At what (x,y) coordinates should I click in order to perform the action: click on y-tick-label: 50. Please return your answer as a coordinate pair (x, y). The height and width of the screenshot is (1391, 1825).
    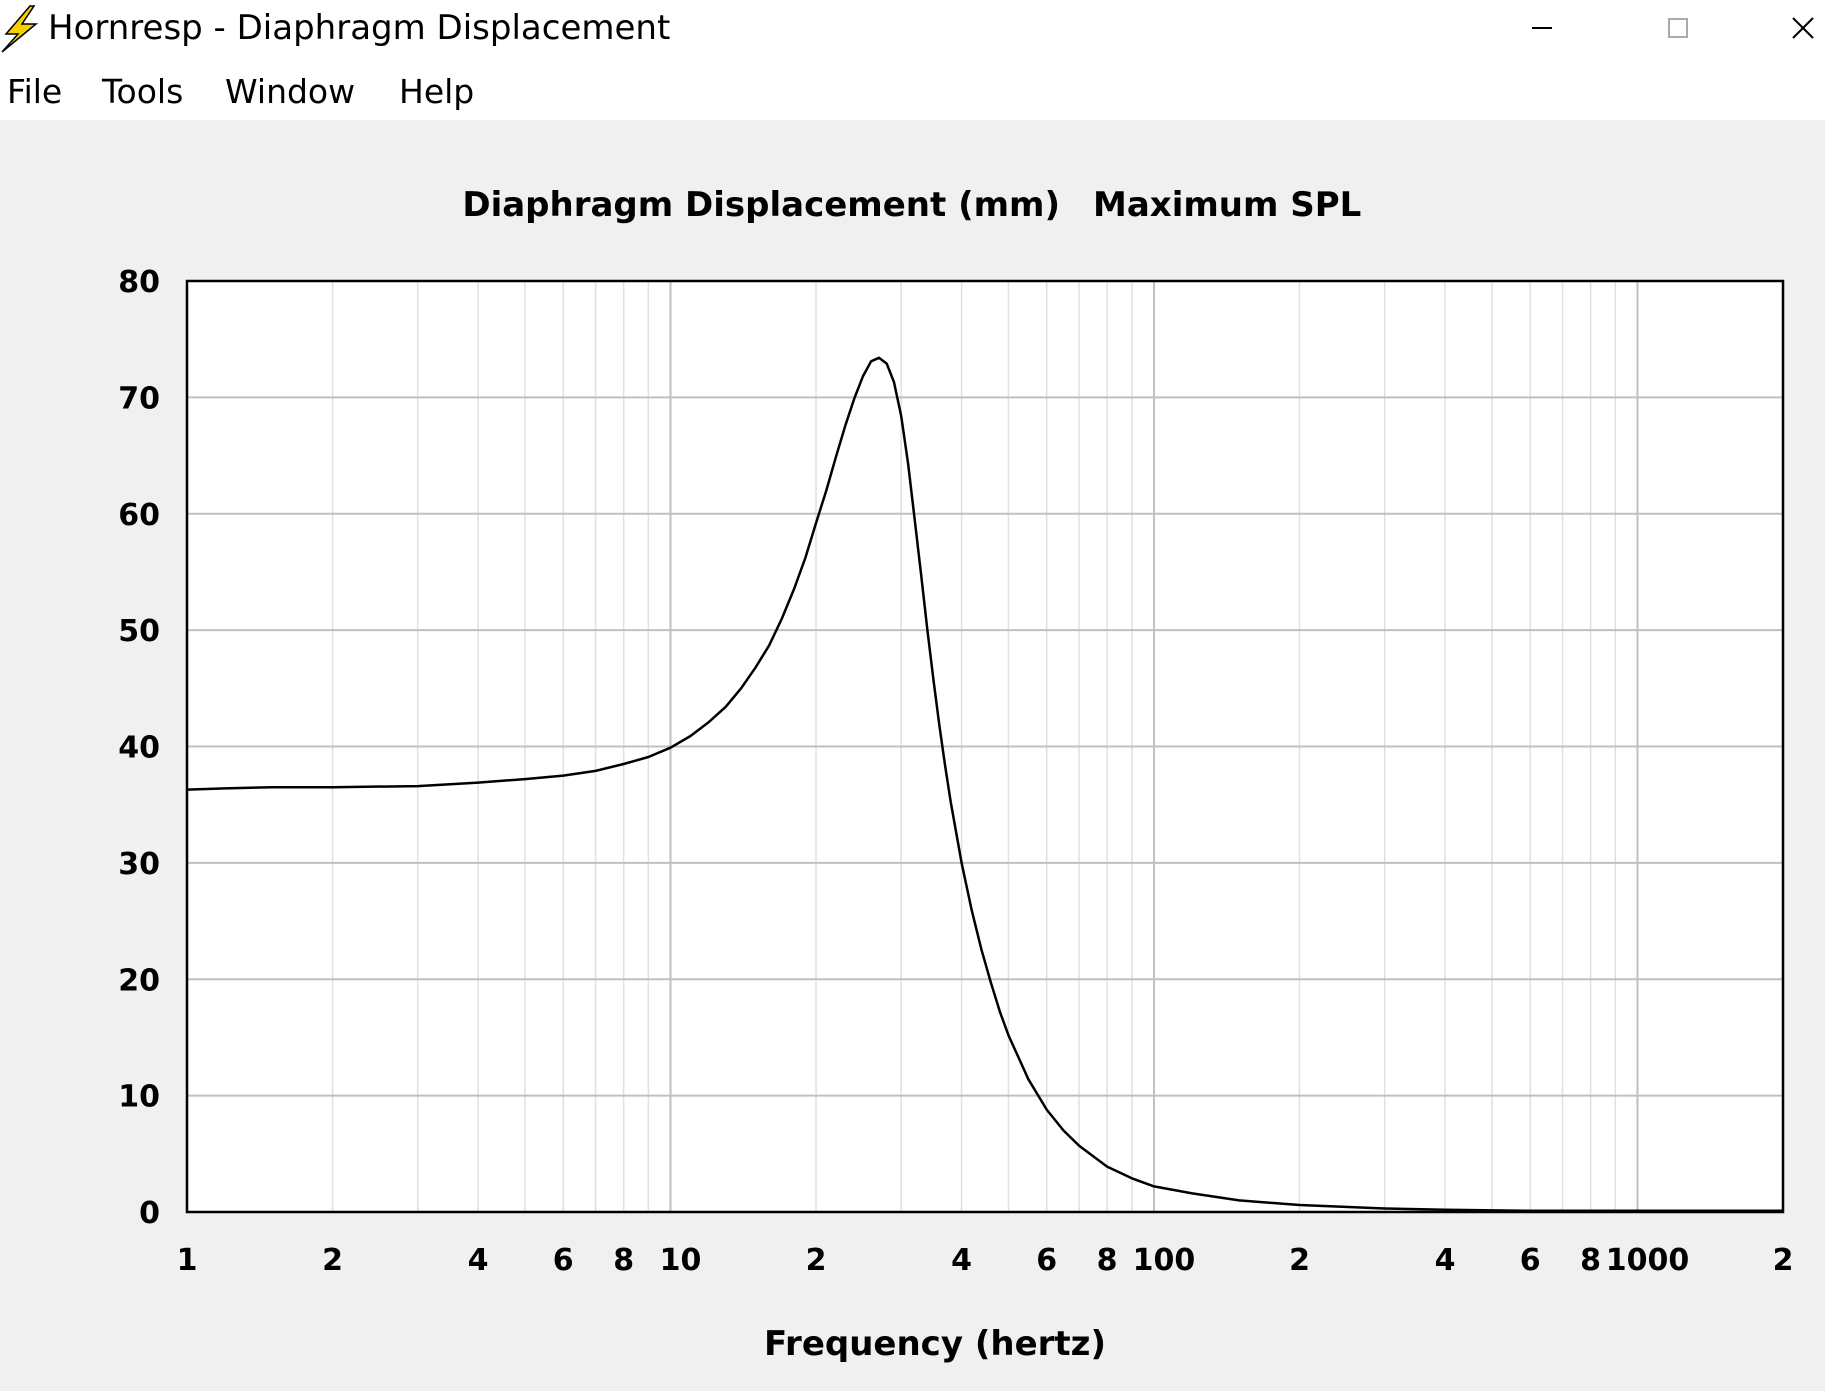
    Looking at the image, I should click on (139, 631).